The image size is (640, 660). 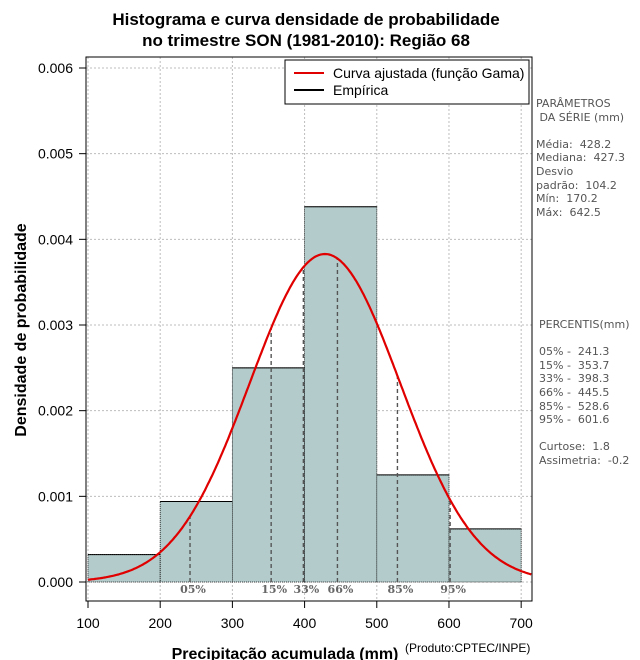 What do you see at coordinates (274, 589) in the screenshot?
I see `percentile-label-1: 15%` at bounding box center [274, 589].